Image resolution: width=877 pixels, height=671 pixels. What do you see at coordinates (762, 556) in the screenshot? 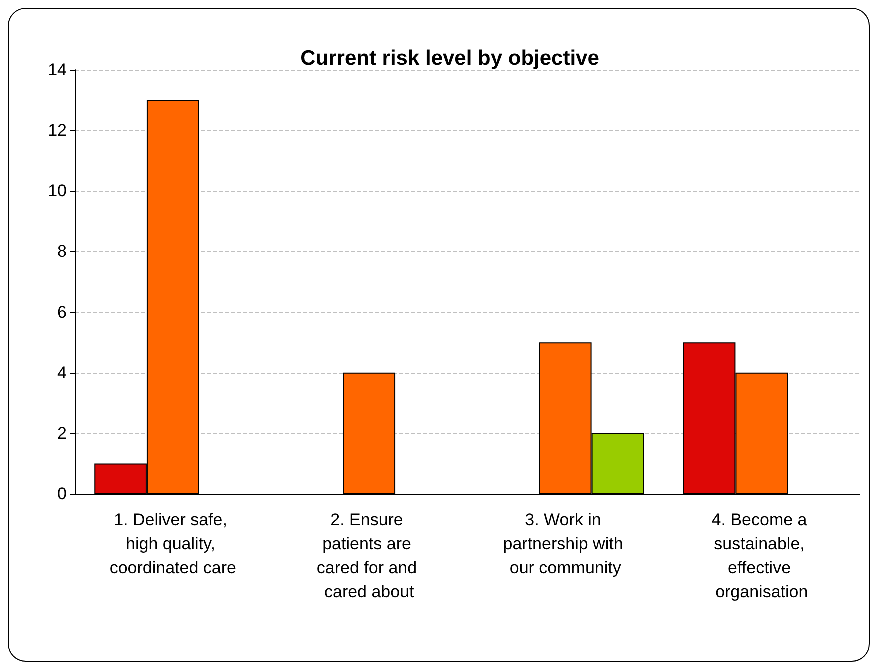
I see `x-tick-label: 4. Become a sustainable, effective organisation` at bounding box center [762, 556].